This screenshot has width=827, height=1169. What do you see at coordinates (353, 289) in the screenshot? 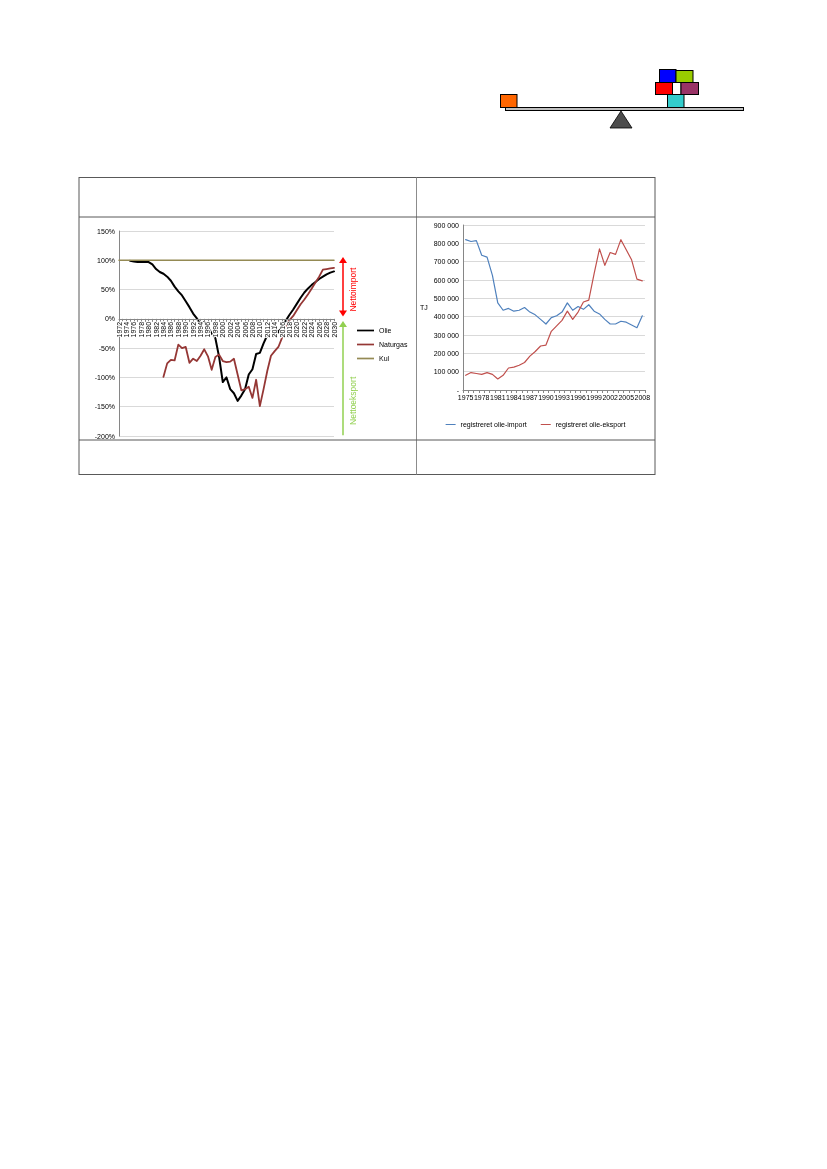
I see `text: Nettoimport` at bounding box center [353, 289].